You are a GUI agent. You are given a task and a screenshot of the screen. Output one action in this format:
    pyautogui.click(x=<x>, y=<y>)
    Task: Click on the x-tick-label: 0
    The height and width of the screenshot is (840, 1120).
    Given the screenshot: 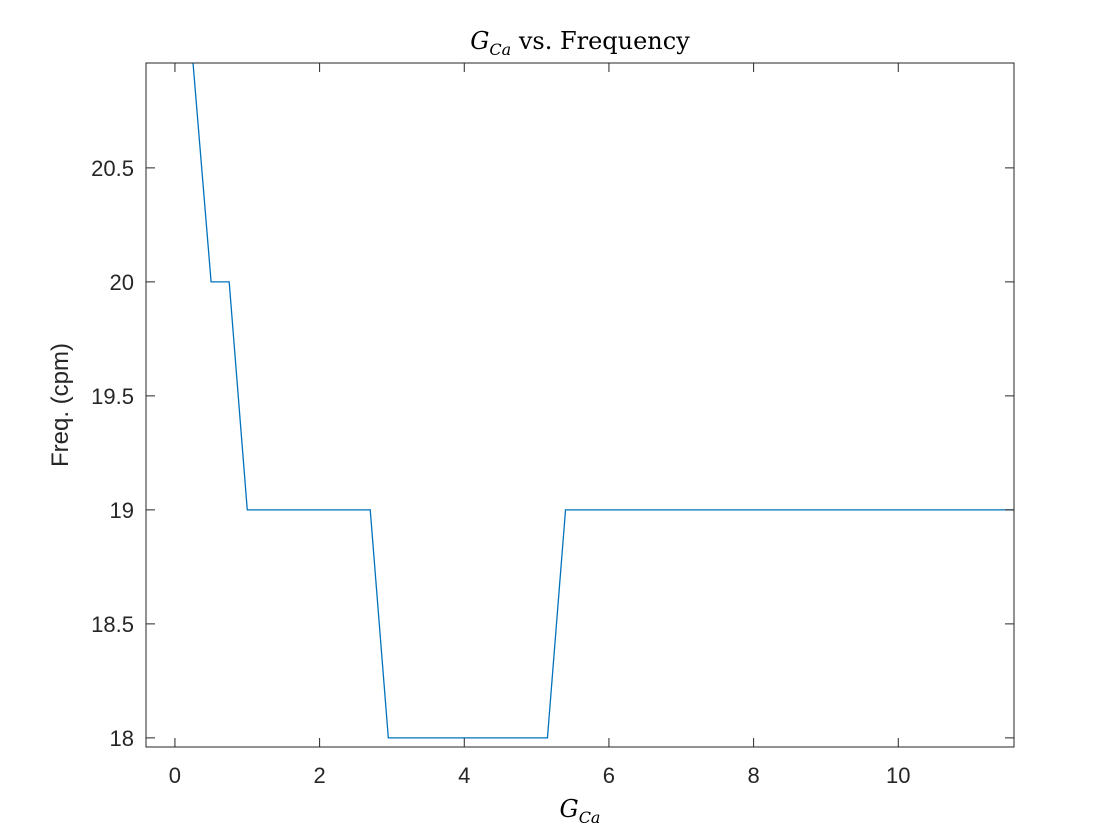 What is the action you would take?
    pyautogui.click(x=175, y=775)
    